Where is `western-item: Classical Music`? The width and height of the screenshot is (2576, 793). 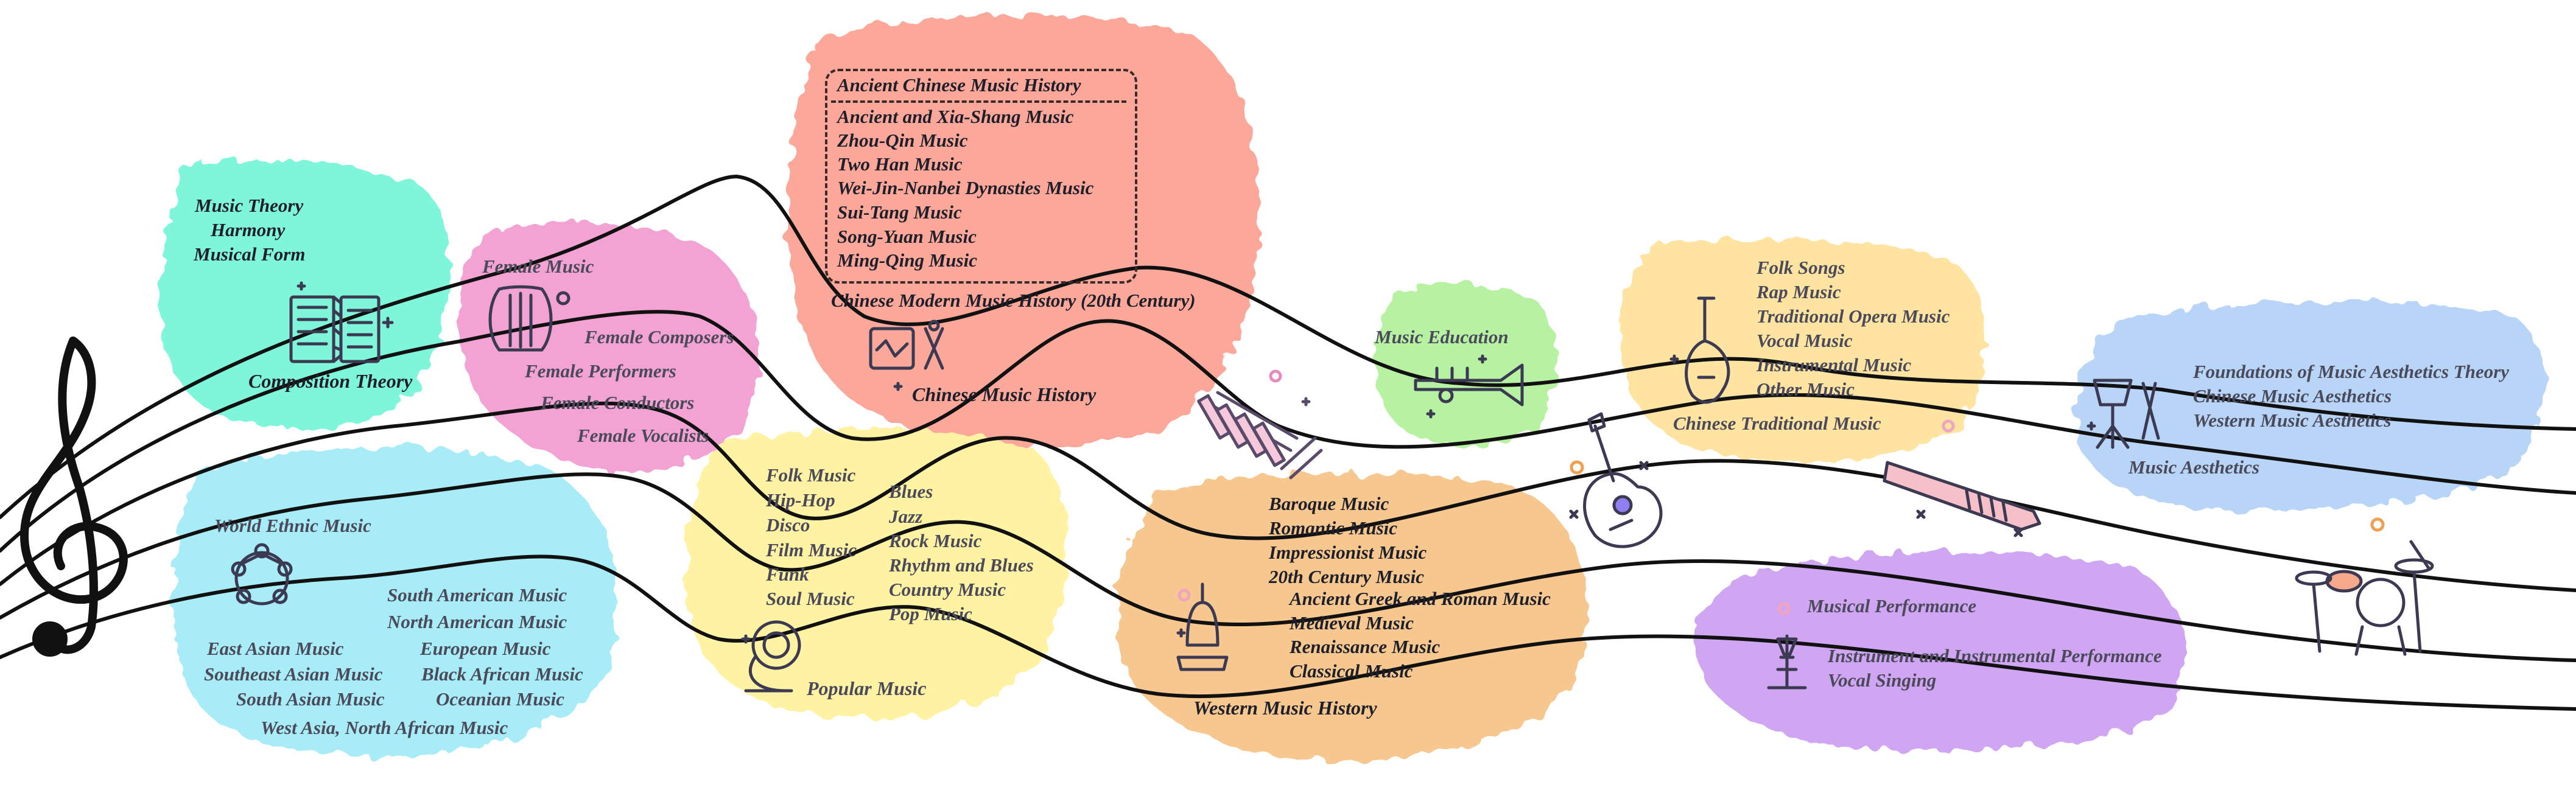
western-item: Classical Music is located at coordinates (1351, 671).